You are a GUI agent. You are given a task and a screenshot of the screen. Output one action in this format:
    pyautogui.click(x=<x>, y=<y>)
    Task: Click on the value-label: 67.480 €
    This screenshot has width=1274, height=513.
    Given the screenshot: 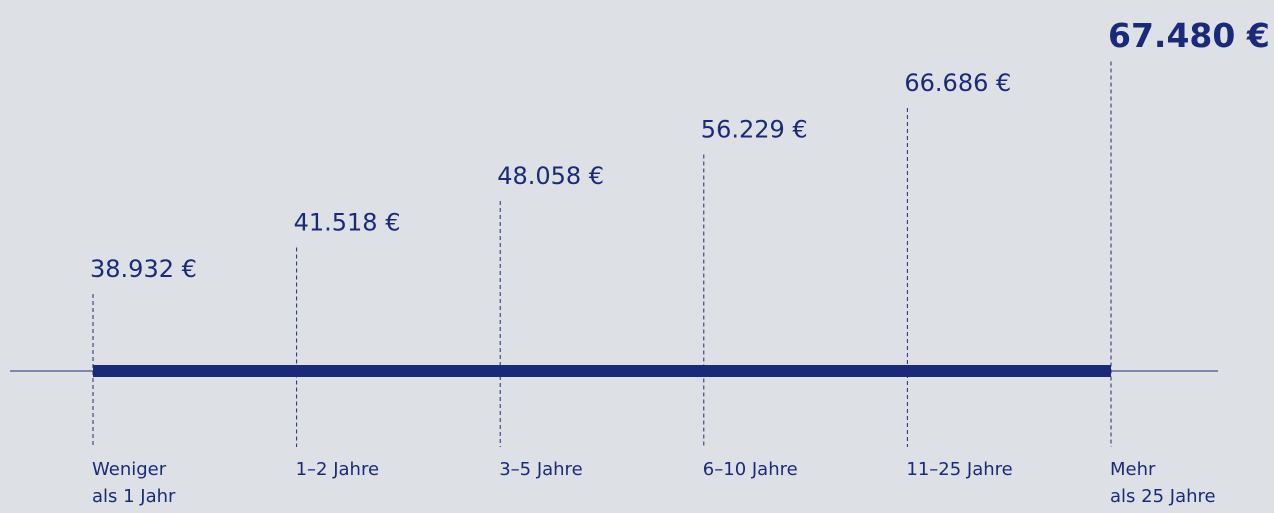 What is the action you would take?
    pyautogui.click(x=1189, y=35)
    